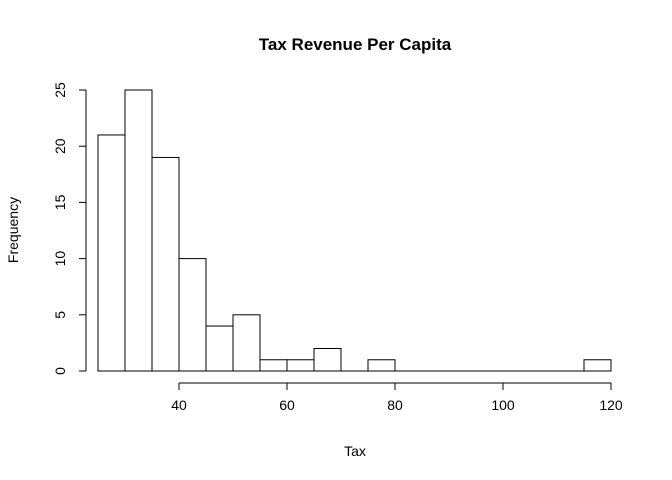 The height and width of the screenshot is (480, 672). What do you see at coordinates (355, 44) in the screenshot?
I see `chart-title: Tax Revenue Per Capita` at bounding box center [355, 44].